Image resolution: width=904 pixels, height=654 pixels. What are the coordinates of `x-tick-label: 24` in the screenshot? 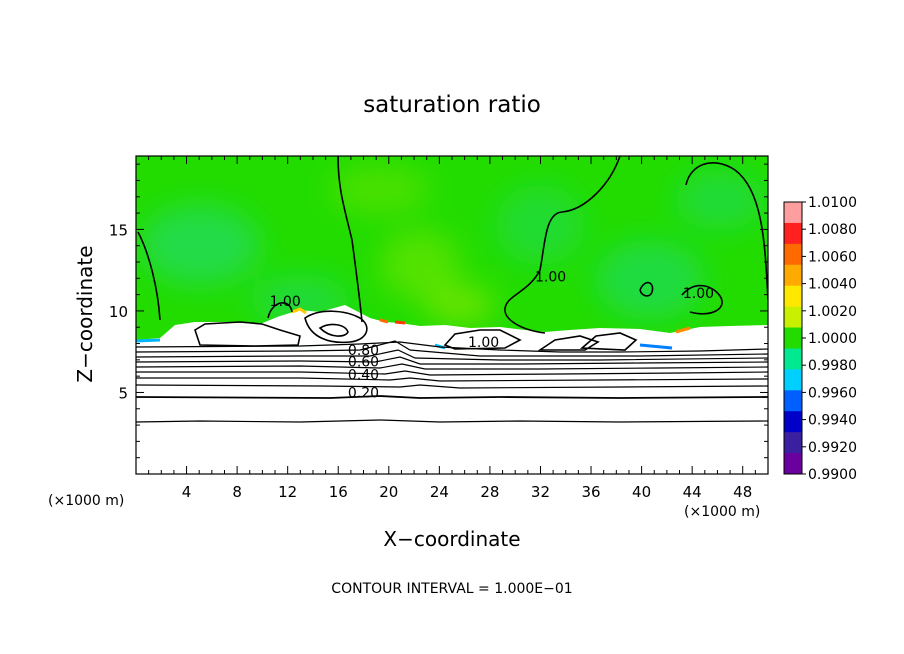 It's located at (439, 492).